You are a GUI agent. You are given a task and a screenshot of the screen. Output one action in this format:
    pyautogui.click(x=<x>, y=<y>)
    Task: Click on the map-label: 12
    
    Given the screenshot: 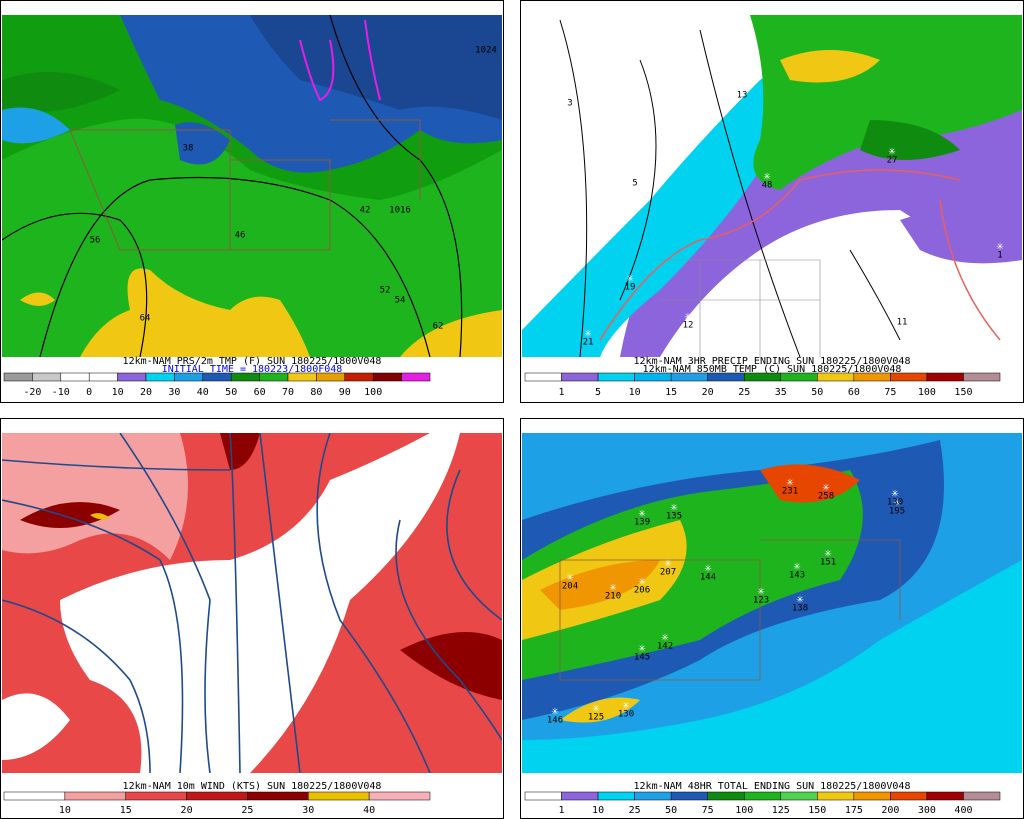 What is the action you would take?
    pyautogui.click(x=688, y=326)
    